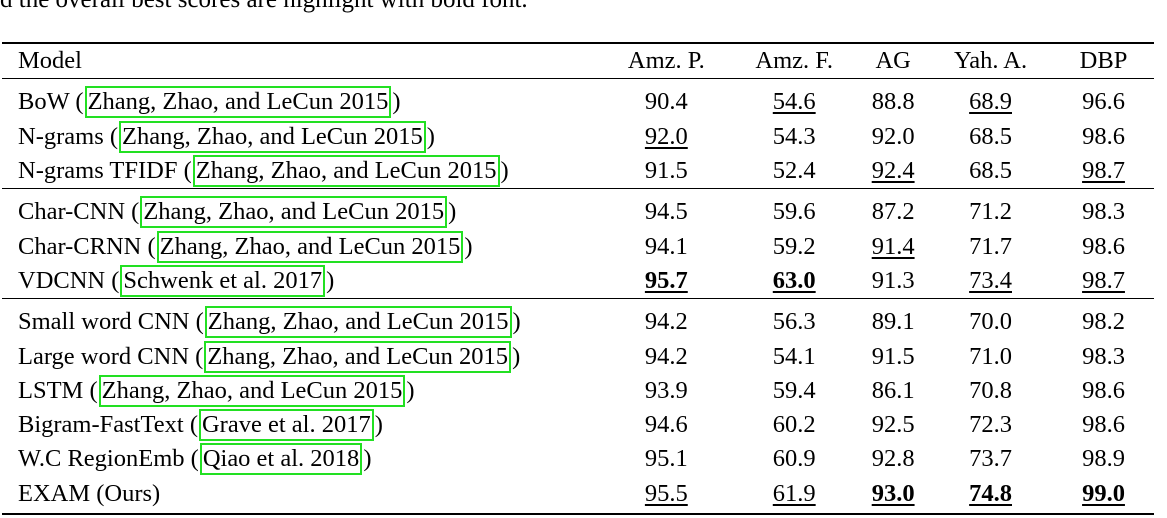 The image size is (1167, 518). I want to click on score-value: 71.0, so click(990, 356).